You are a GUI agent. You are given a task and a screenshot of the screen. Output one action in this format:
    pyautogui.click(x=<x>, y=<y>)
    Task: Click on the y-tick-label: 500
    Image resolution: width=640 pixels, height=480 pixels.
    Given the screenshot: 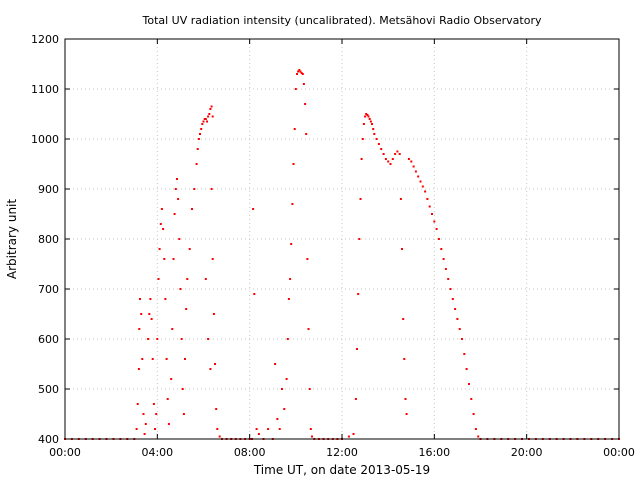 What is the action you would take?
    pyautogui.click(x=48, y=389)
    